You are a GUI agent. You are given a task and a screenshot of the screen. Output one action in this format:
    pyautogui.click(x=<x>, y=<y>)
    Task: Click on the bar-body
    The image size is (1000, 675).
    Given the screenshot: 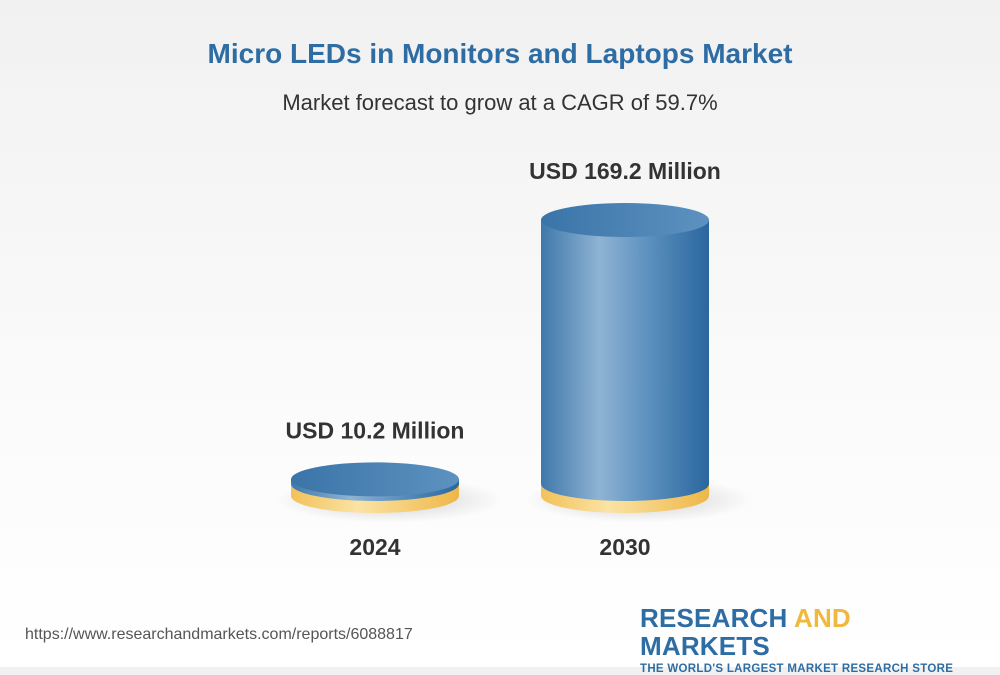 What is the action you would take?
    pyautogui.click(x=625, y=360)
    